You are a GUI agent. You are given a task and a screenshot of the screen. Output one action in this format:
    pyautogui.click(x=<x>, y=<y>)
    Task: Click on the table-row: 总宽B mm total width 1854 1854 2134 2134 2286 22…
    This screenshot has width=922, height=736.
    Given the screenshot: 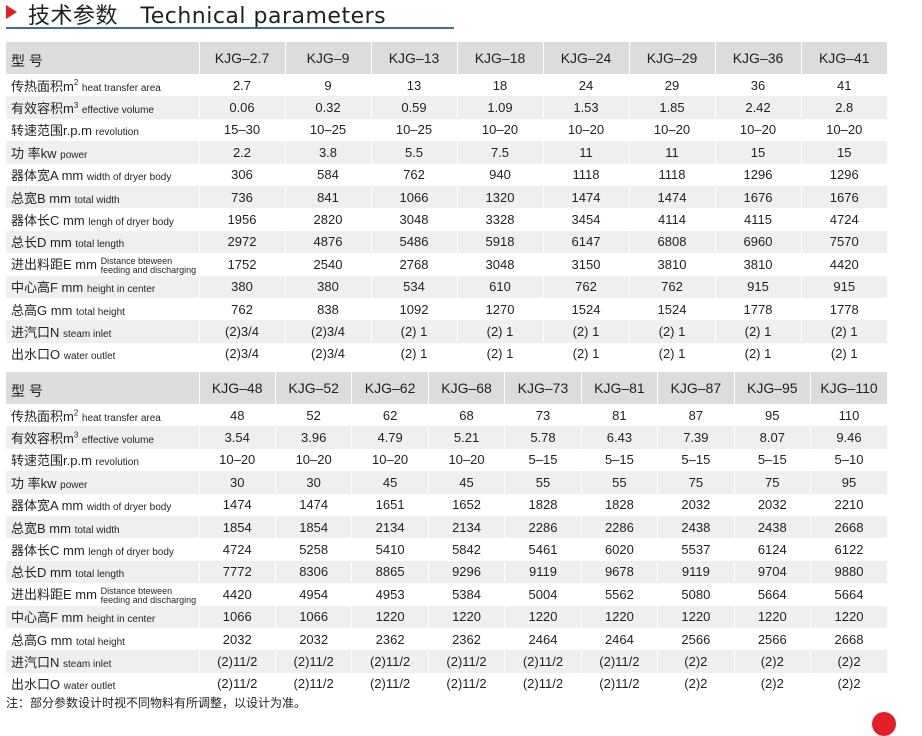 What is the action you would take?
    pyautogui.click(x=446, y=527)
    